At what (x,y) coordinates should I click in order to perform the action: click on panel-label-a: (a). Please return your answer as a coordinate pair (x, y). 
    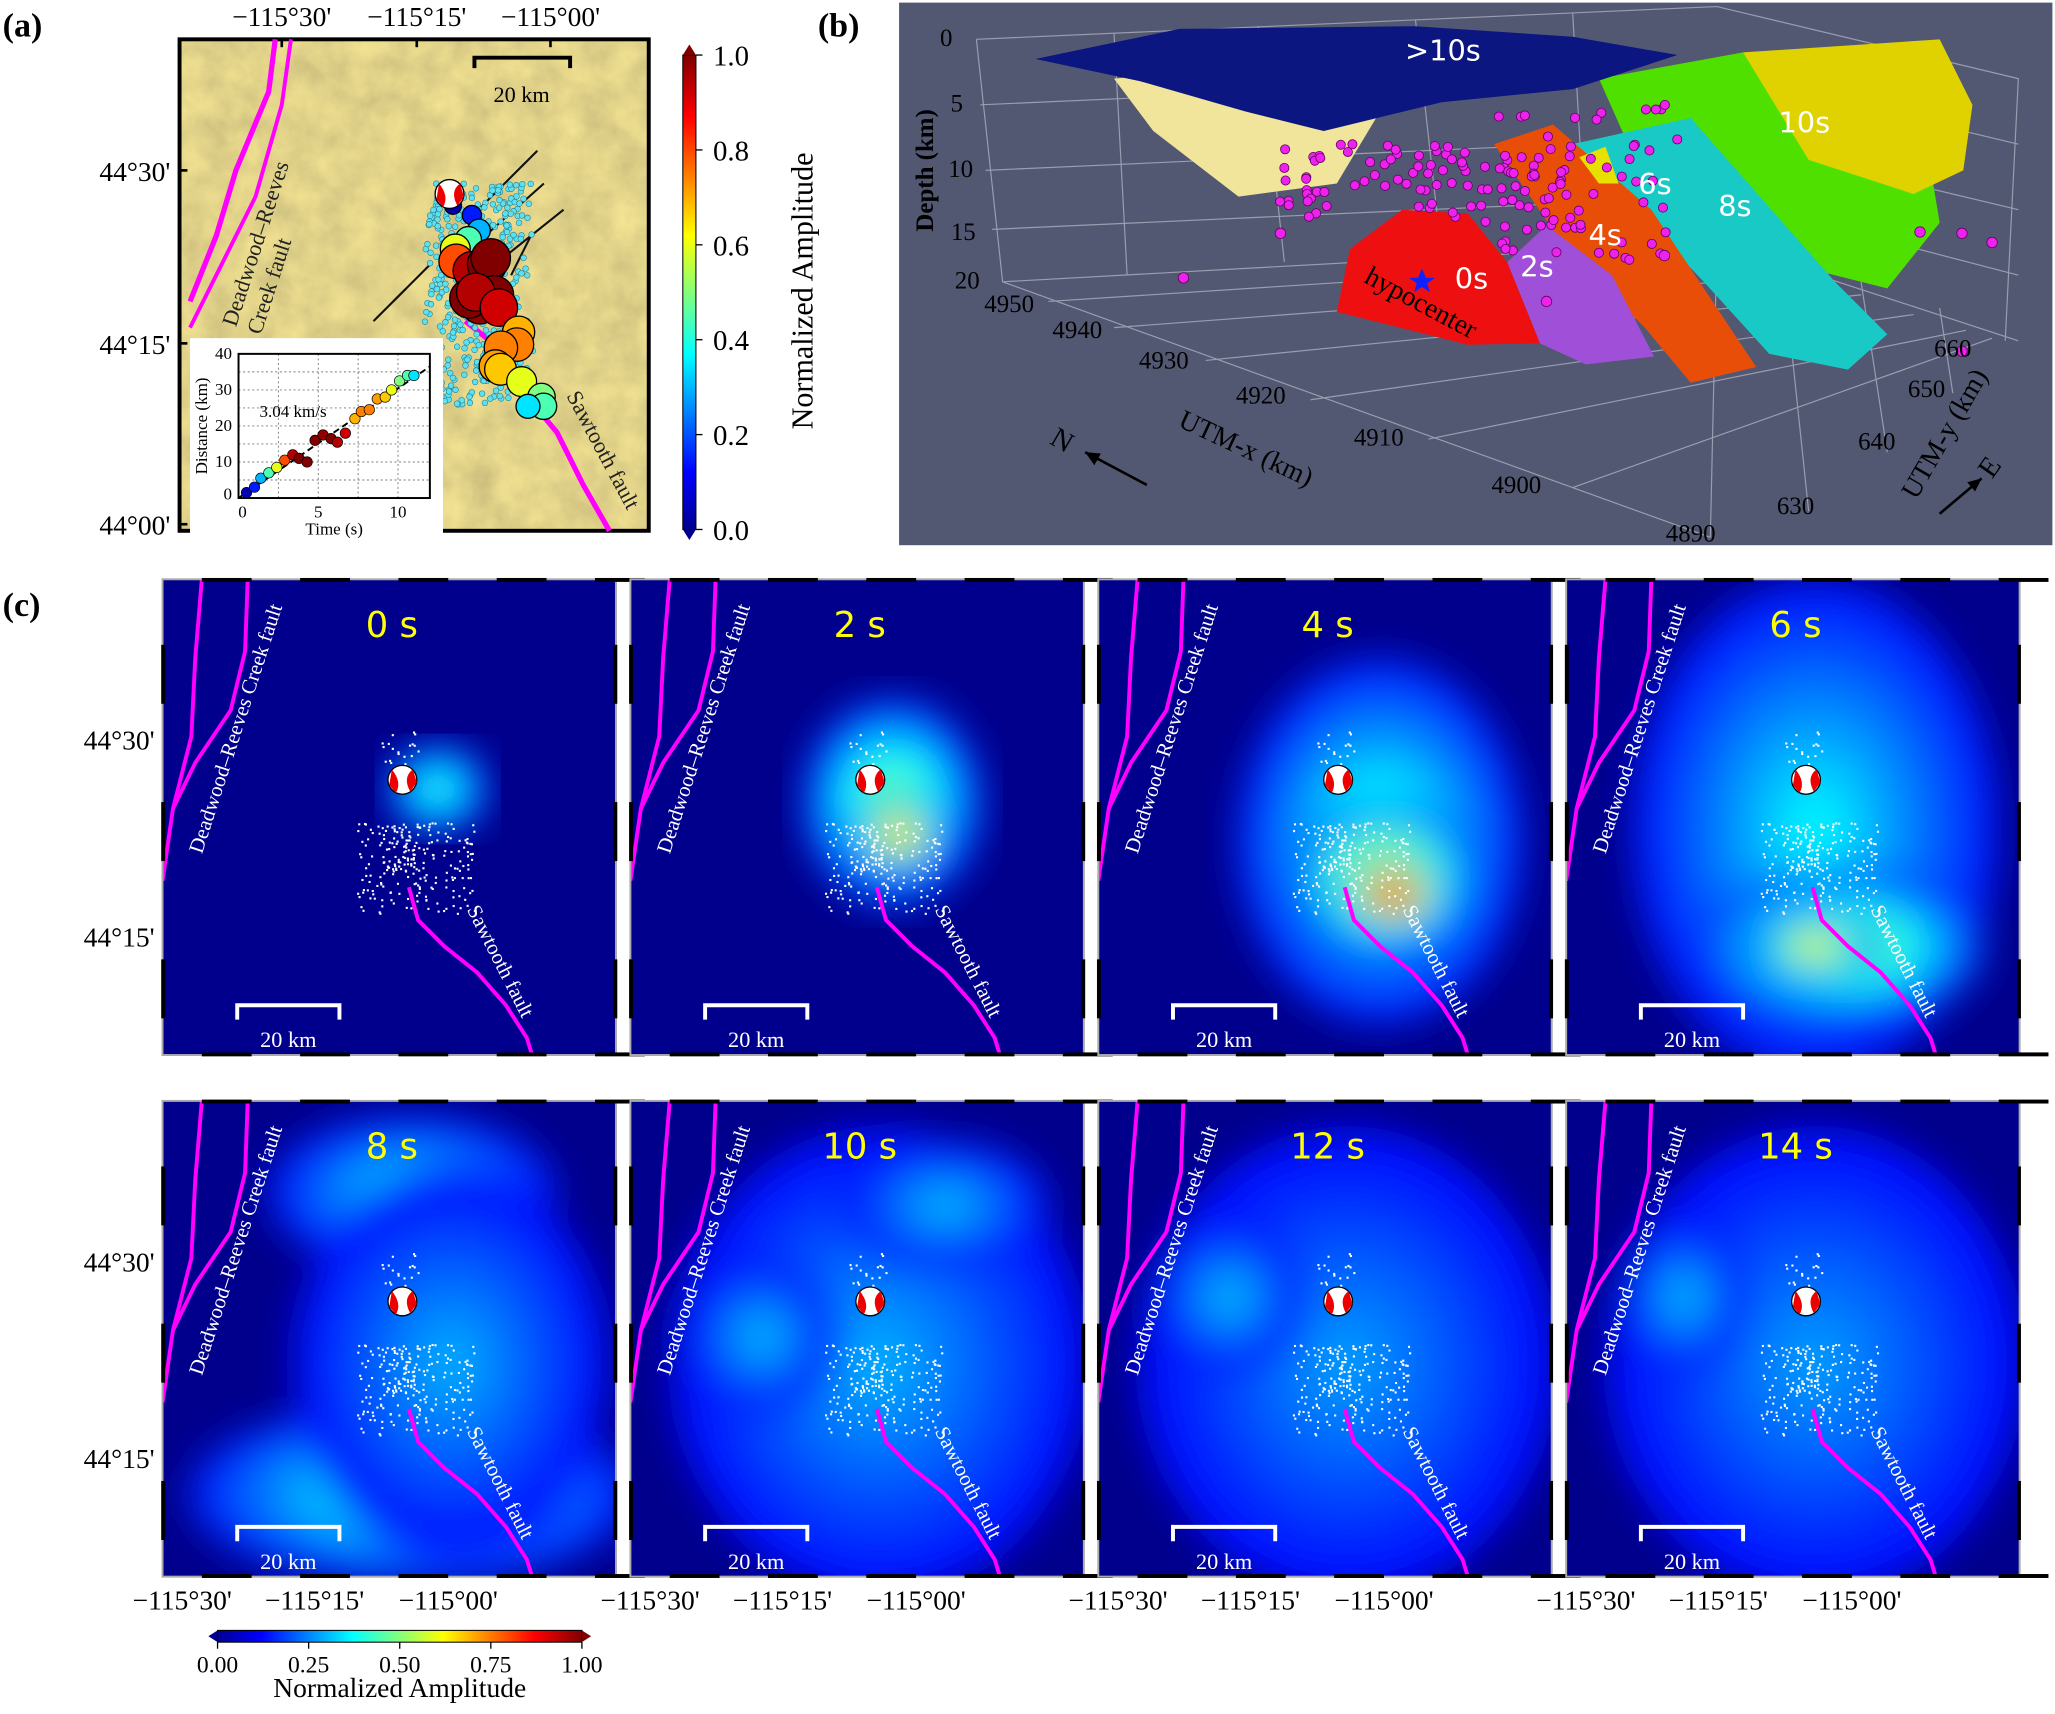
    Looking at the image, I should click on (23, 26).